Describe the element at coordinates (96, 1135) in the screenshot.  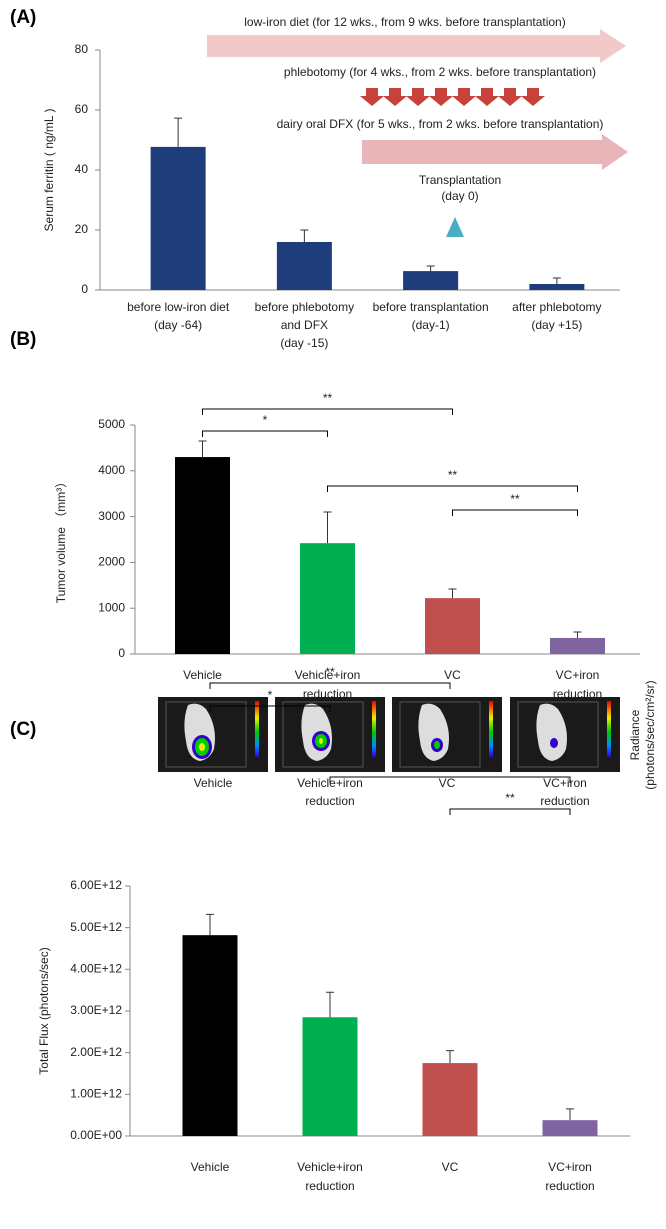
I see `y-tick-label: 0.00E+00` at that location.